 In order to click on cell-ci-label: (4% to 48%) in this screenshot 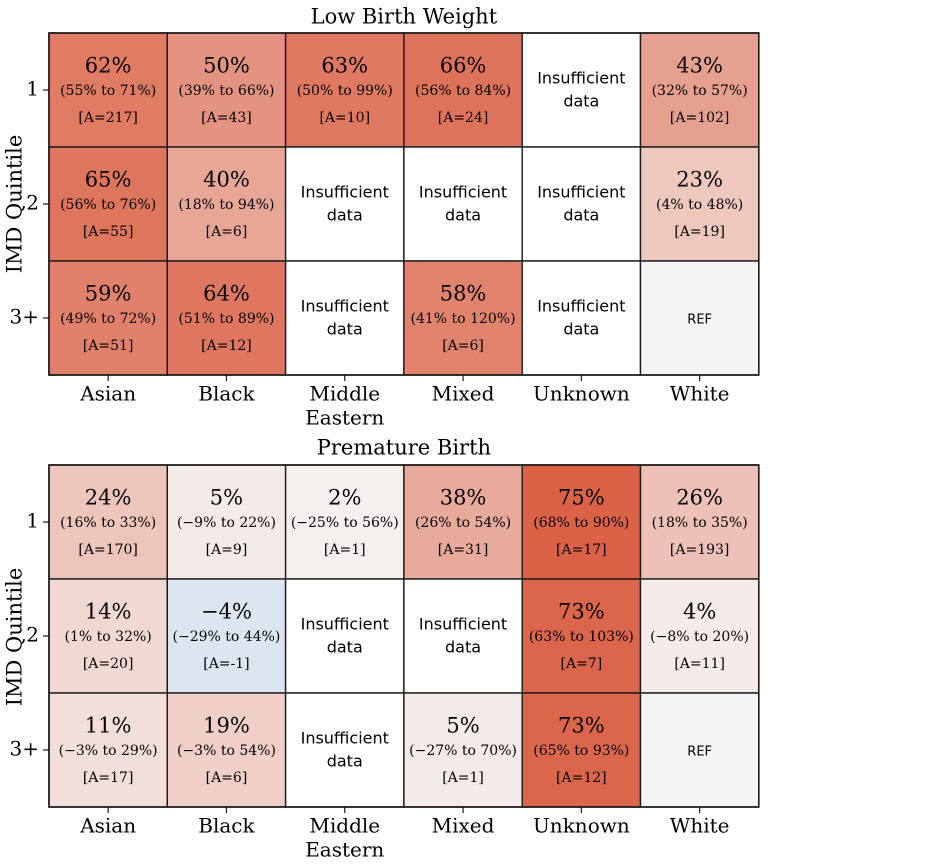, I will do `click(699, 205)`.